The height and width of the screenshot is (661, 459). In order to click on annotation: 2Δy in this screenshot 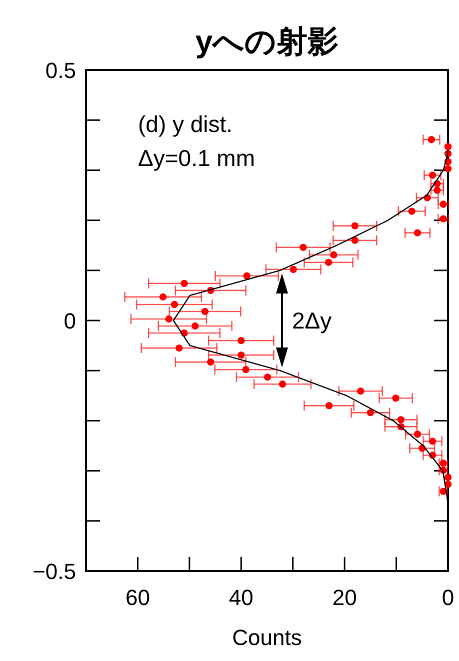, I will do `click(312, 321)`.